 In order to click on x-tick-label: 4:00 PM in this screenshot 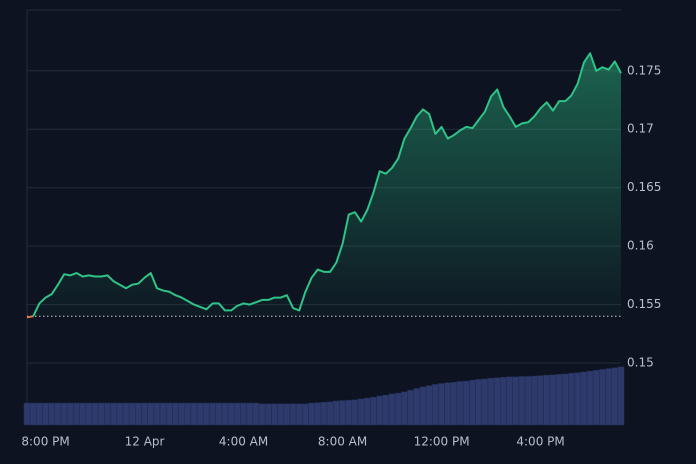, I will do `click(540, 442)`.